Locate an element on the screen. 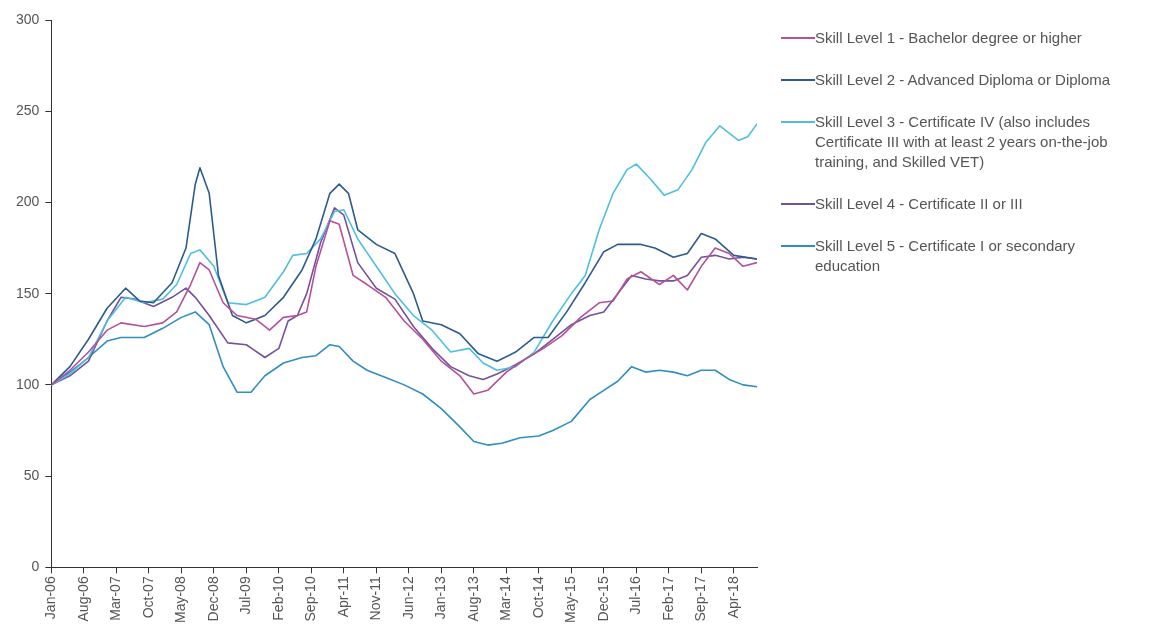  x-tick-label: Aug-06 is located at coordinates (82, 599).